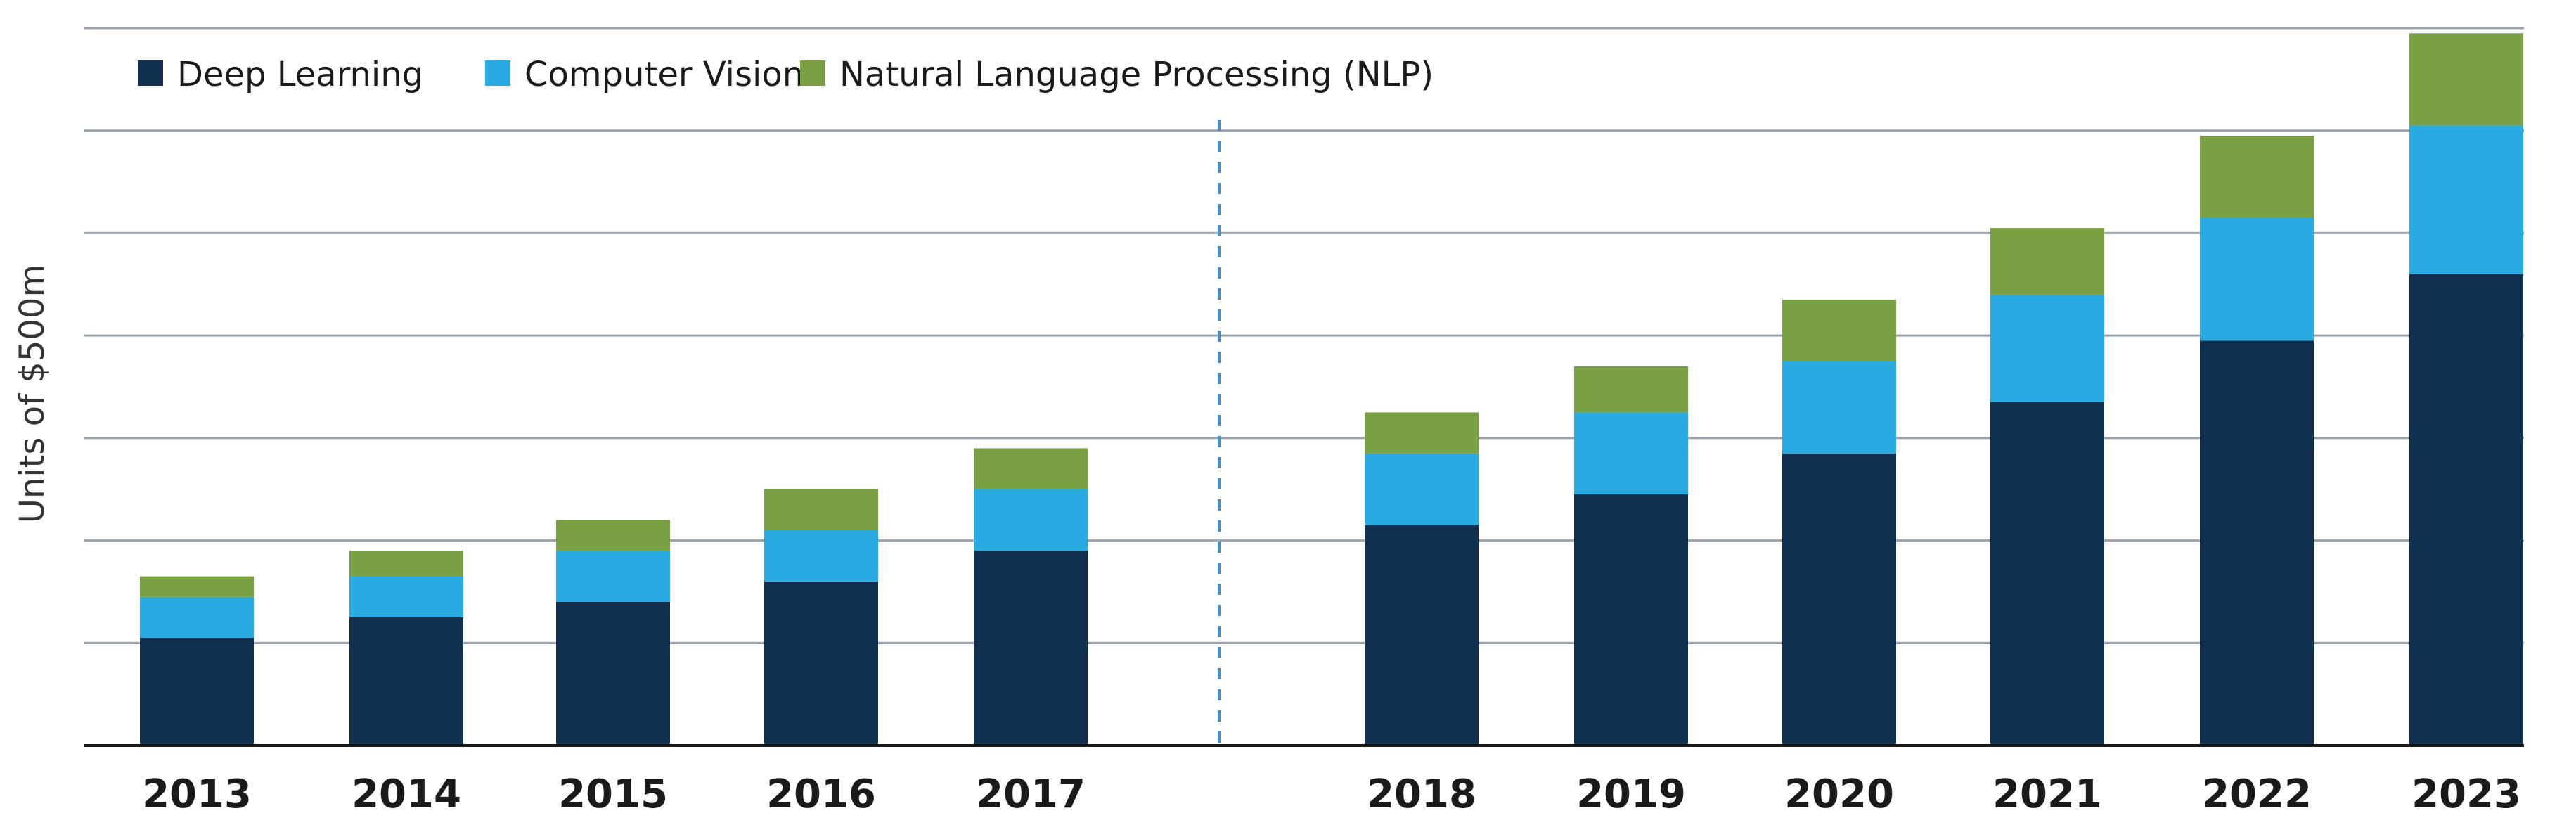  I want to click on bar-segment-deep-learning-2019, so click(1631, 619).